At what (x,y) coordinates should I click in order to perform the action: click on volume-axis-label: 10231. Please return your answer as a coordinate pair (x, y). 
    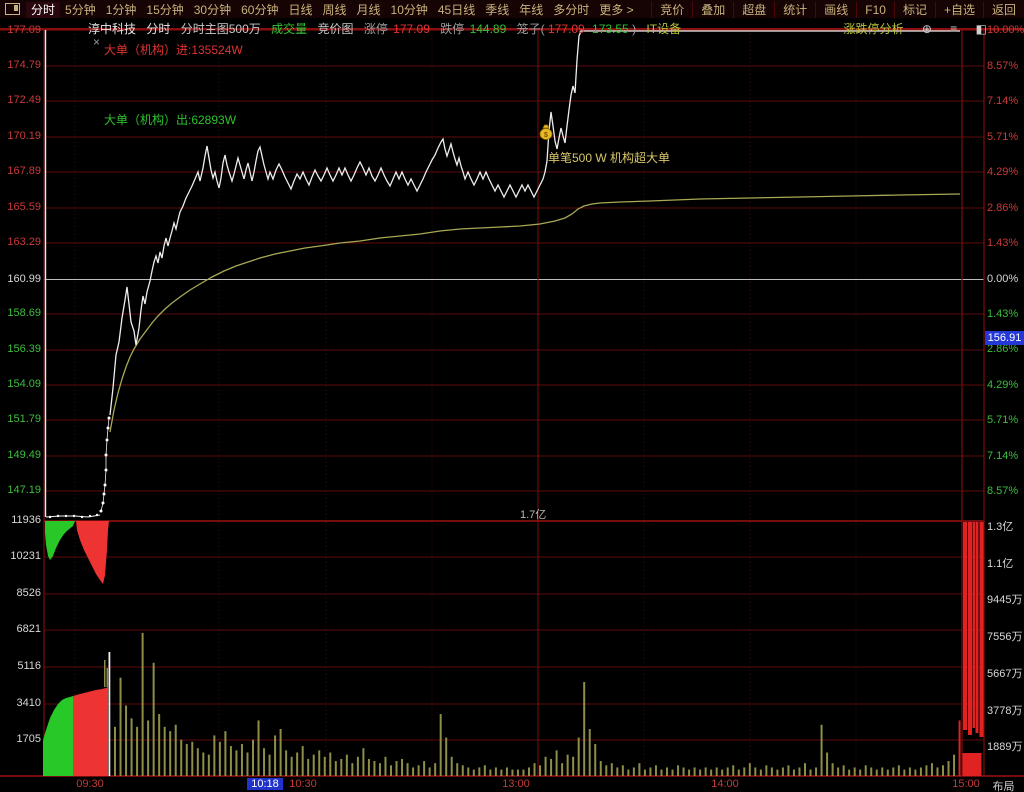
    Looking at the image, I should click on (25, 556).